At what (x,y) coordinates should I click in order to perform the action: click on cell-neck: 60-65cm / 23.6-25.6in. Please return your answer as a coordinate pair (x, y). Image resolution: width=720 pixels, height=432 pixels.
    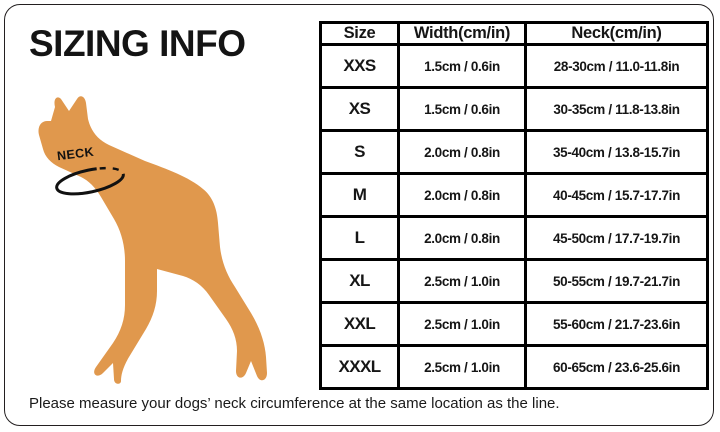
    Looking at the image, I should click on (616, 367).